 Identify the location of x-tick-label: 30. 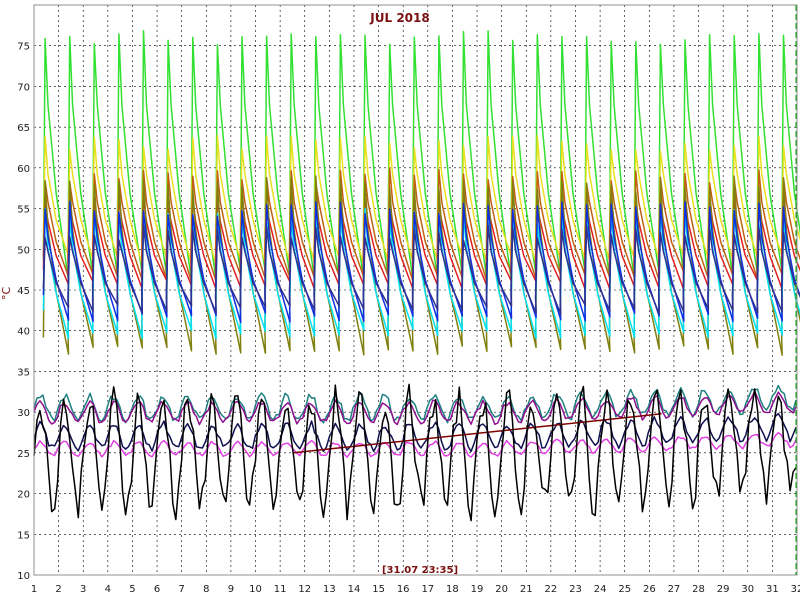
(747, 589).